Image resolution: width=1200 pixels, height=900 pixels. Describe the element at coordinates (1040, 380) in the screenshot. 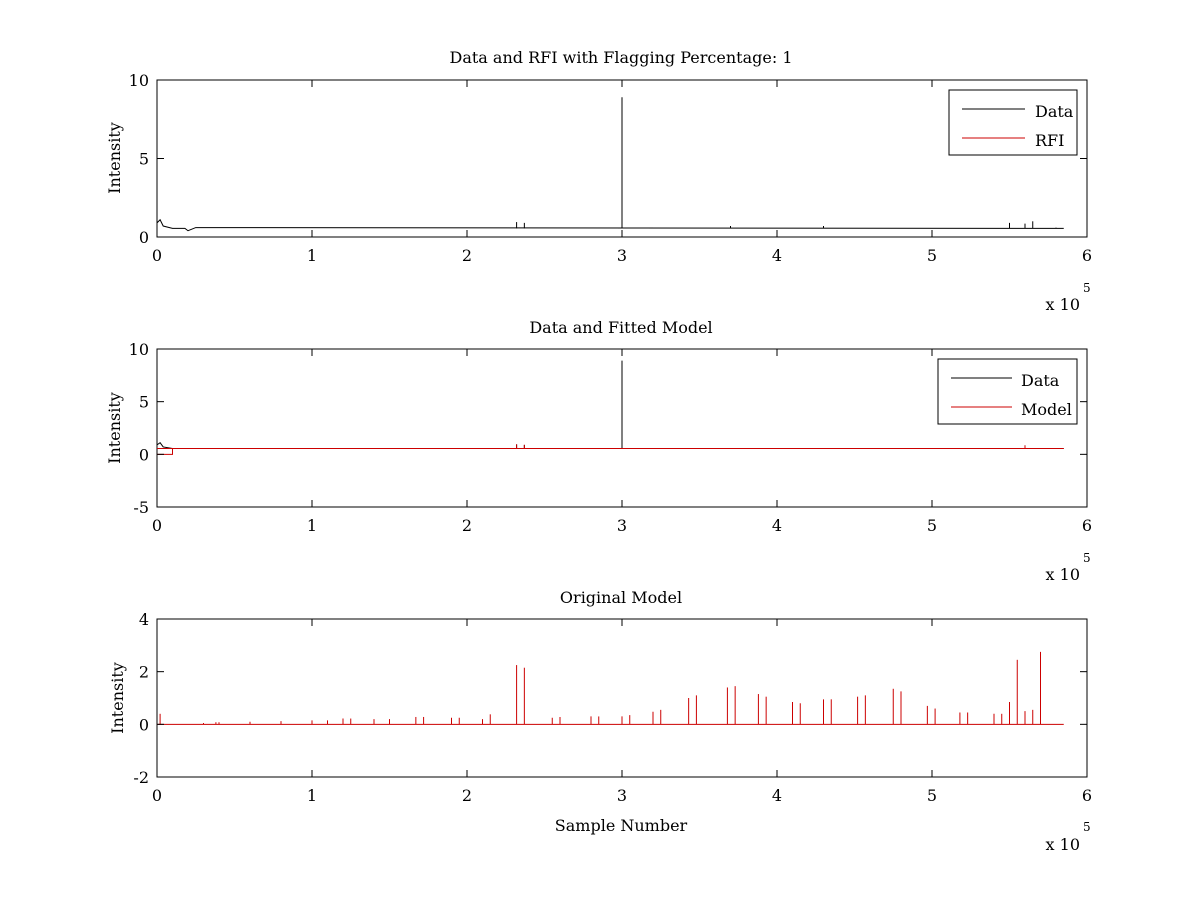

I see `legend-data-label-2: Data` at that location.